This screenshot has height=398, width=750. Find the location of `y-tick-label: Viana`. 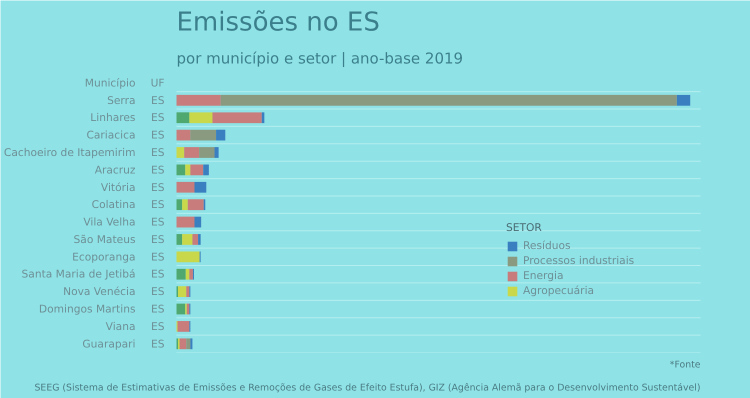

y-tick-label: Viana is located at coordinates (121, 326).